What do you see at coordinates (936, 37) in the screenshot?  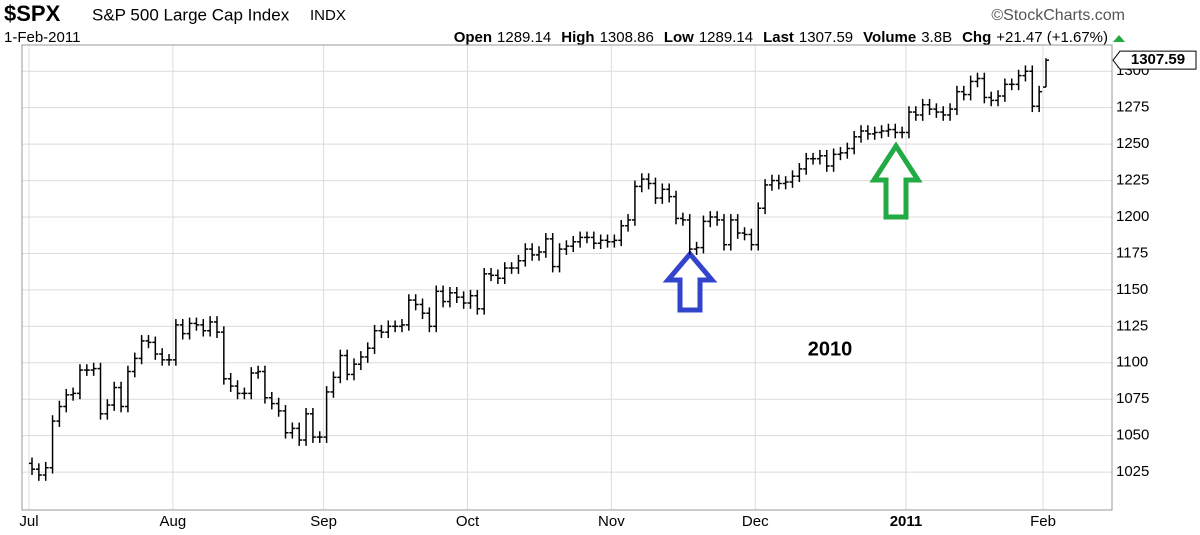 I see `stat-value: 3.8B` at bounding box center [936, 37].